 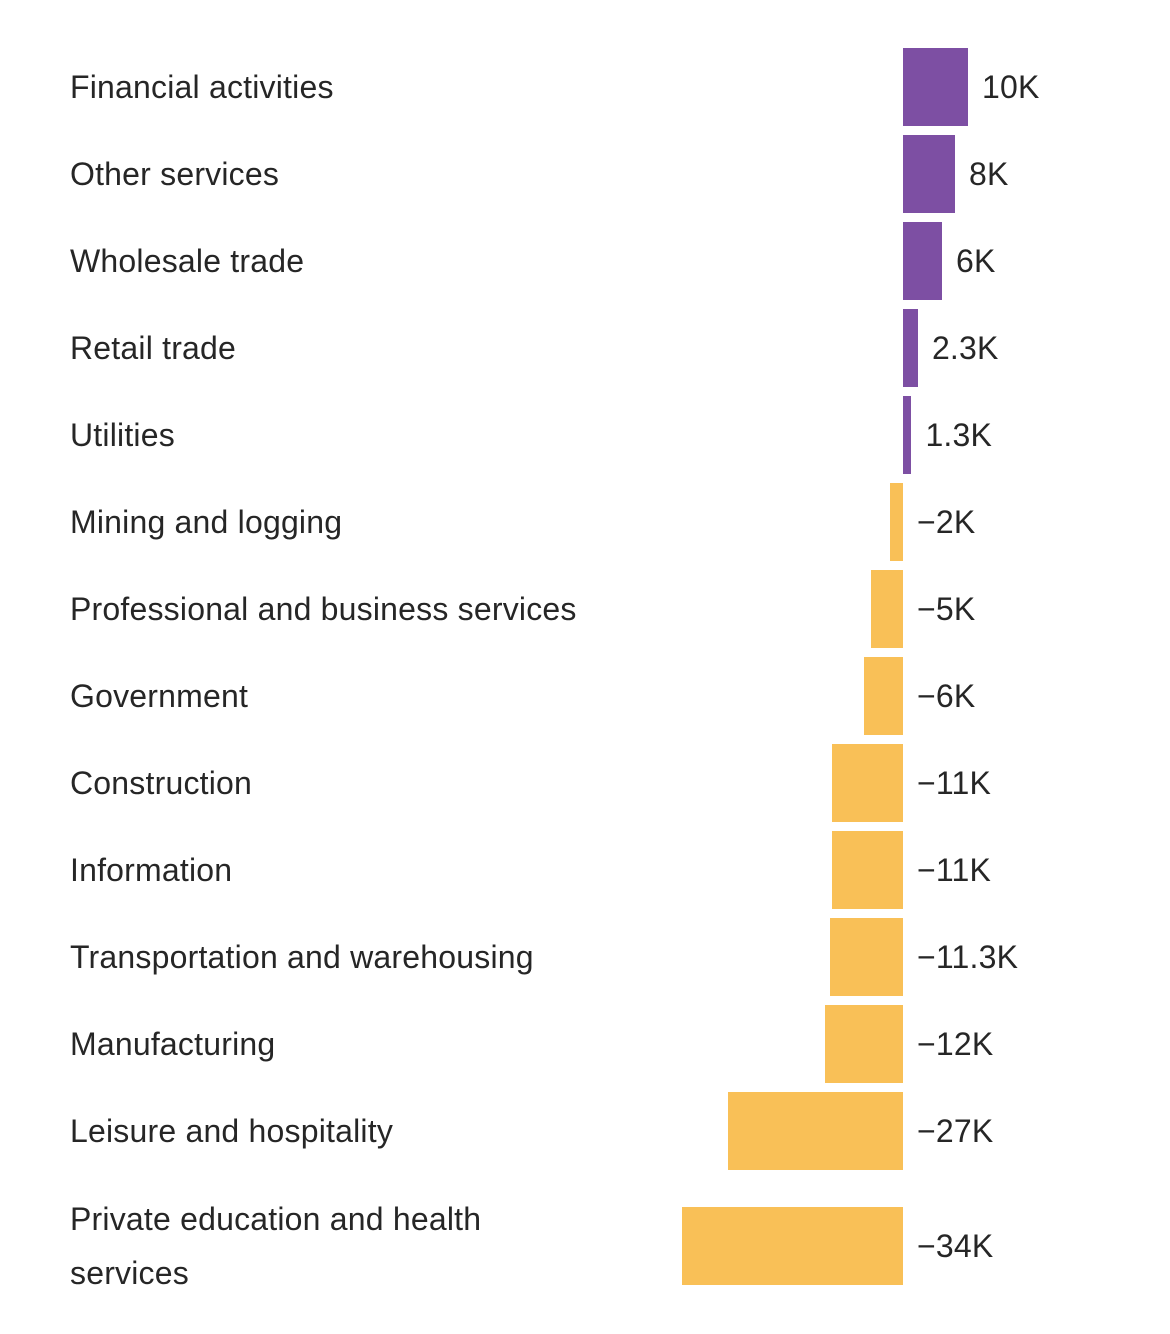 What do you see at coordinates (585, 348) in the screenshot?
I see `chart-row: Retail trade 2.3K` at bounding box center [585, 348].